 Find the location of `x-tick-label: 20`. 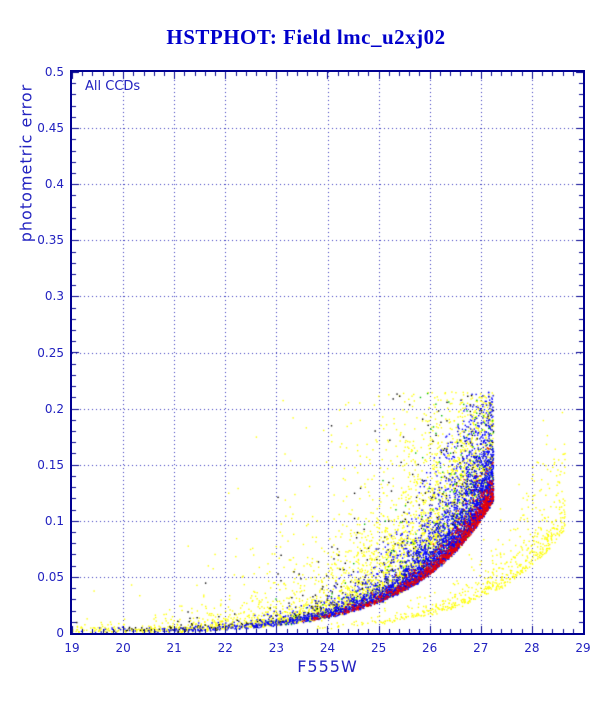

x-tick-label: 20 is located at coordinates (123, 648).